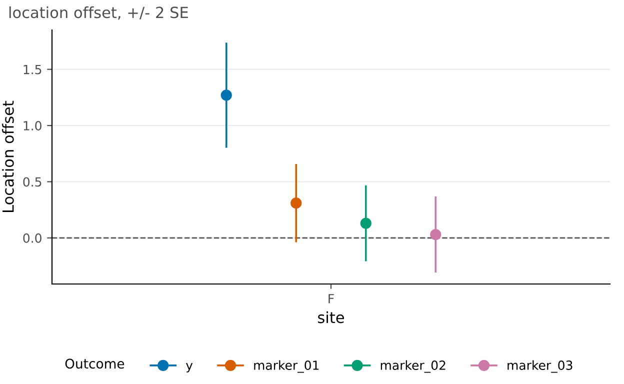 This screenshot has height=384, width=624. What do you see at coordinates (33, 125) in the screenshot?
I see `y-tick-label: 1.0` at bounding box center [33, 125].